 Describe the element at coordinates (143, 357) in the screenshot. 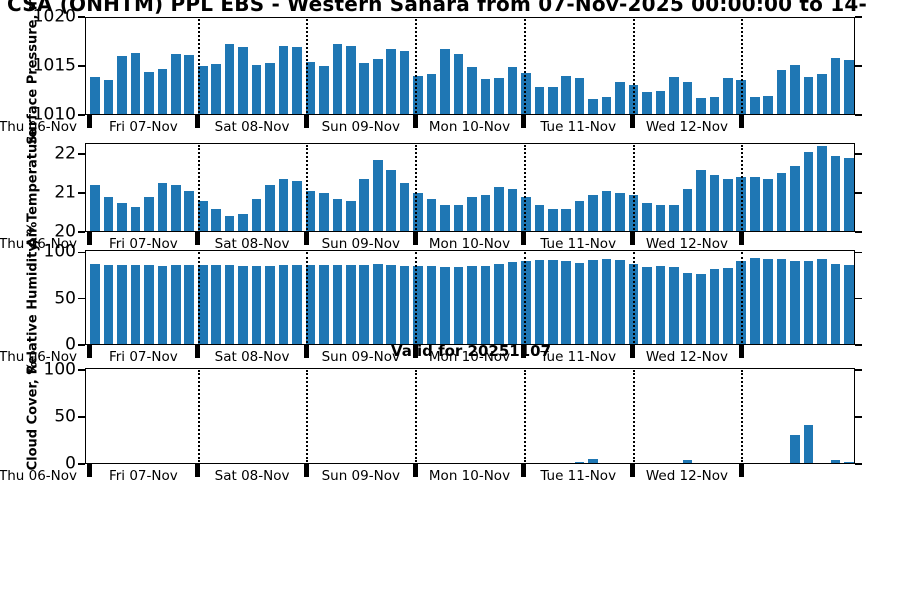

I see `x-tick-label: Fri 07-Nov` at that location.